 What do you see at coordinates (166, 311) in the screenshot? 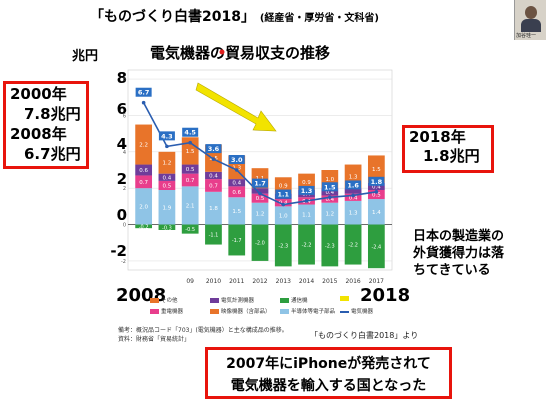
I see `legend-item: 重電機器` at bounding box center [166, 311].